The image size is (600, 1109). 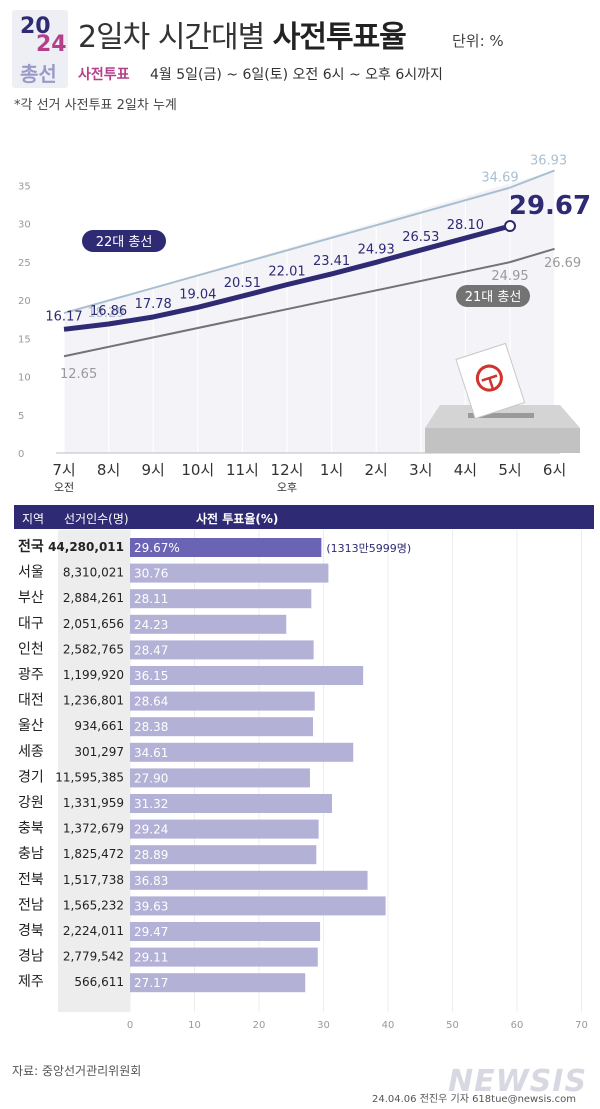 What do you see at coordinates (151, 753) in the screenshot?
I see `turnout-value-label: 34.61` at bounding box center [151, 753].